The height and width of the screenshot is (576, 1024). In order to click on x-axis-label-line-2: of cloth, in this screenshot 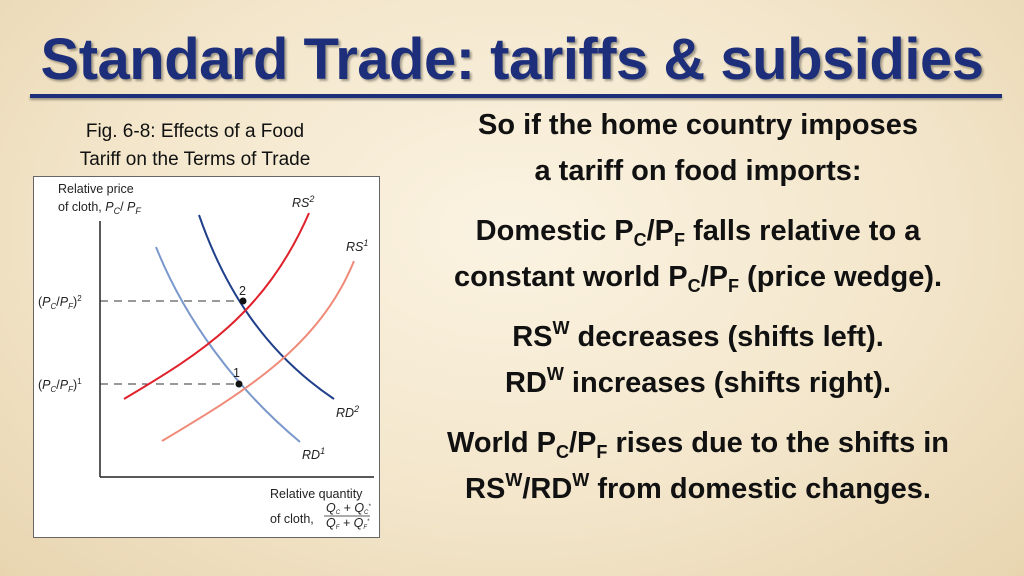, I will do `click(292, 519)`.